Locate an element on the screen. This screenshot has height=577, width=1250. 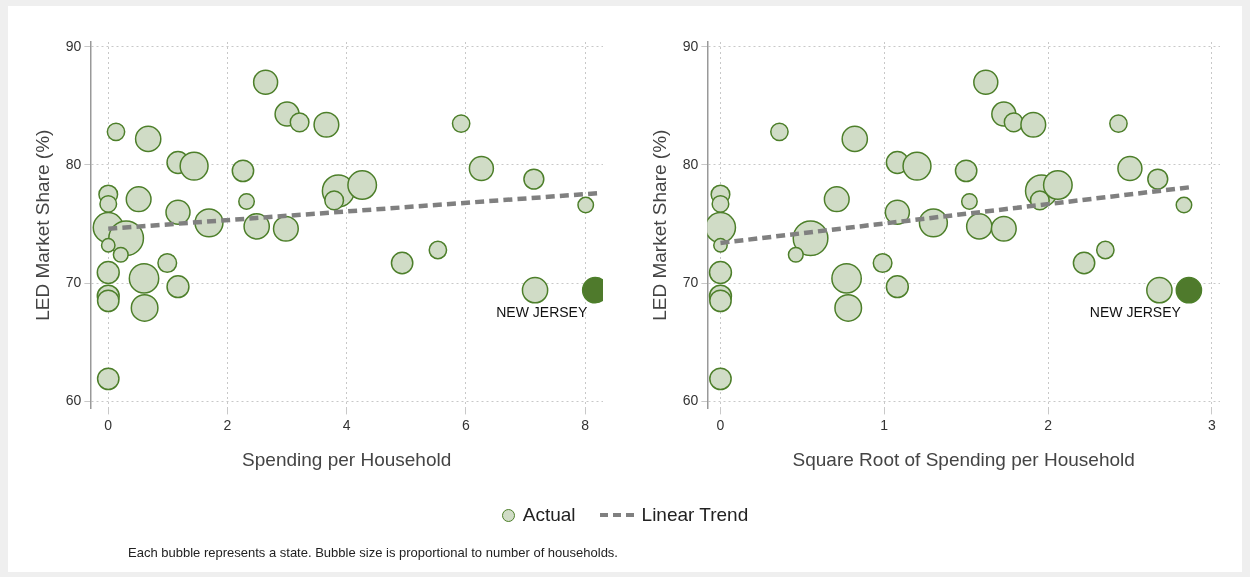
text: Each bubble represents a state. Bubble size is proportional to number of households. is located at coordinates (373, 552).